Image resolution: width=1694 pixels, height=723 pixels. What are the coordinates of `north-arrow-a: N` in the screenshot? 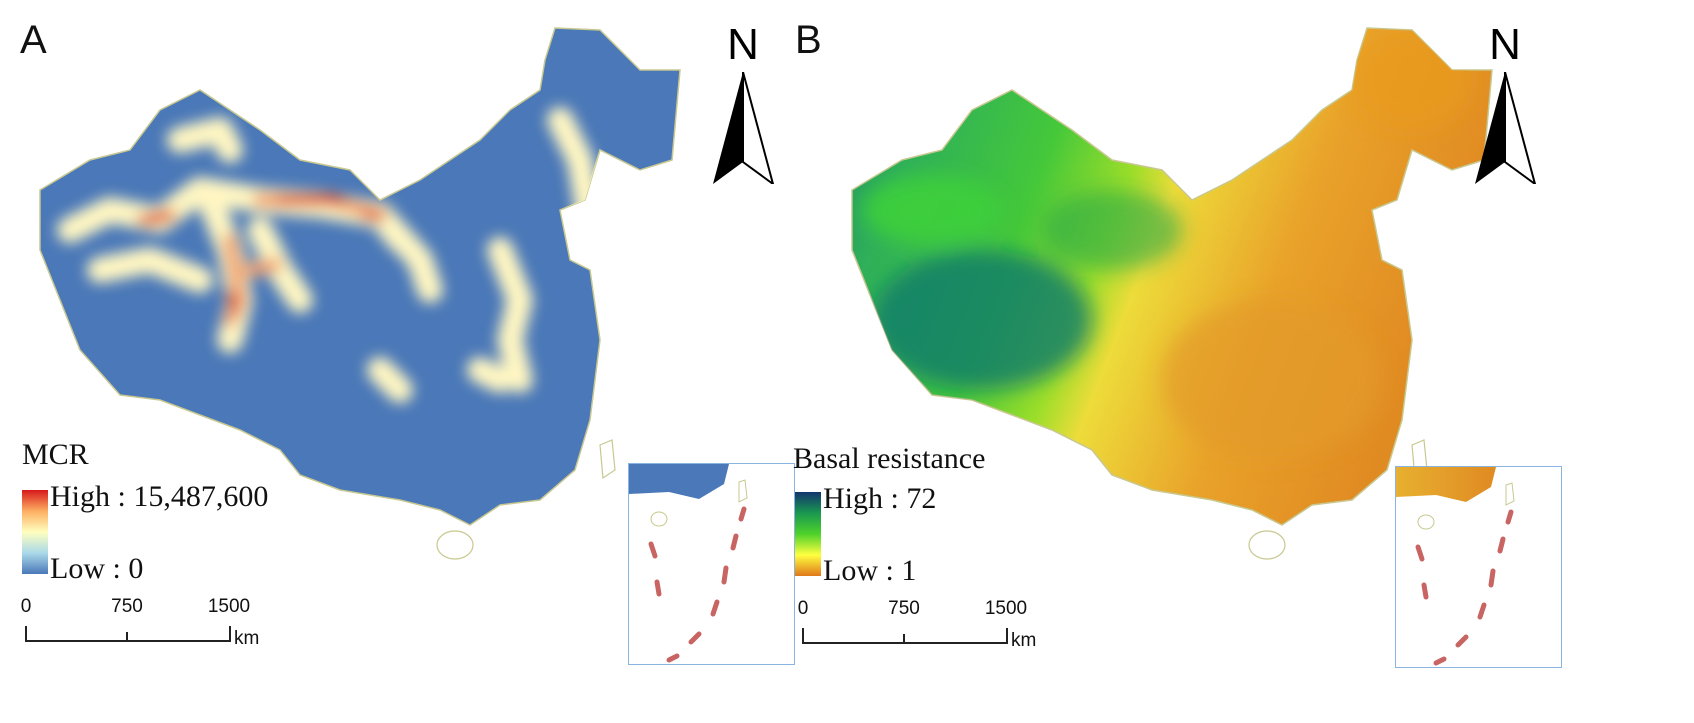 It's located at (743, 105).